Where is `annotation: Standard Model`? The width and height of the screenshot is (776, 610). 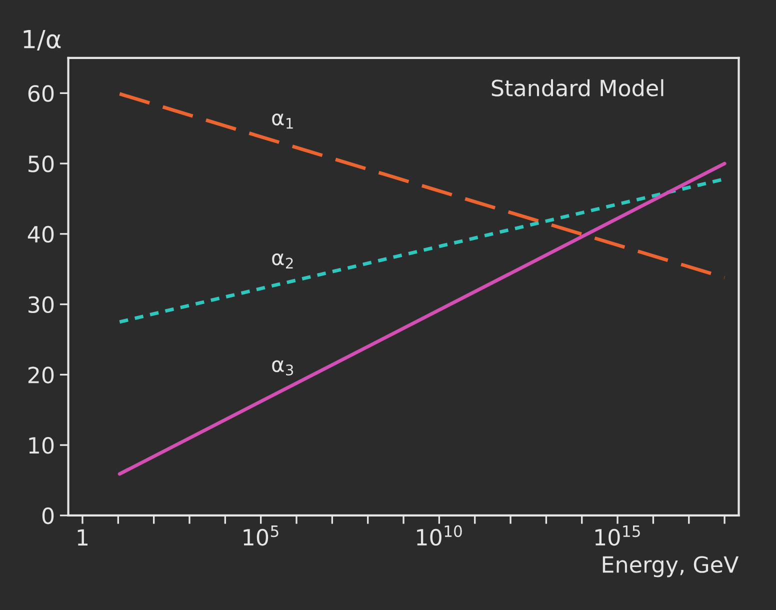
annotation: Standard Model is located at coordinates (578, 87).